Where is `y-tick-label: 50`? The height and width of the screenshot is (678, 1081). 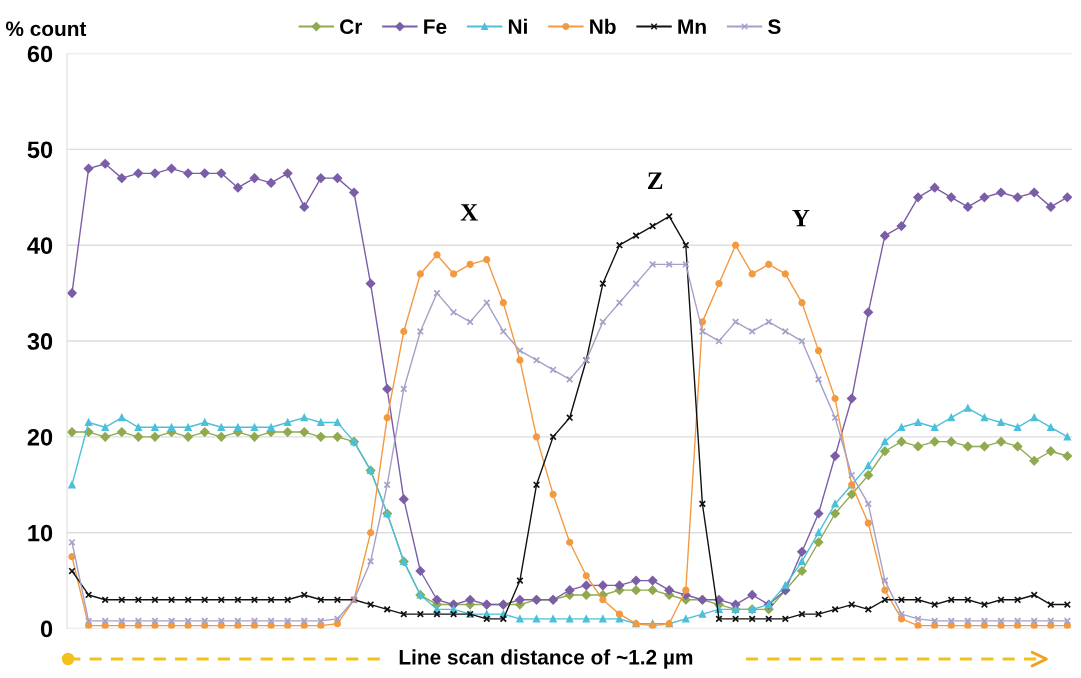 y-tick-label: 50 is located at coordinates (40, 150).